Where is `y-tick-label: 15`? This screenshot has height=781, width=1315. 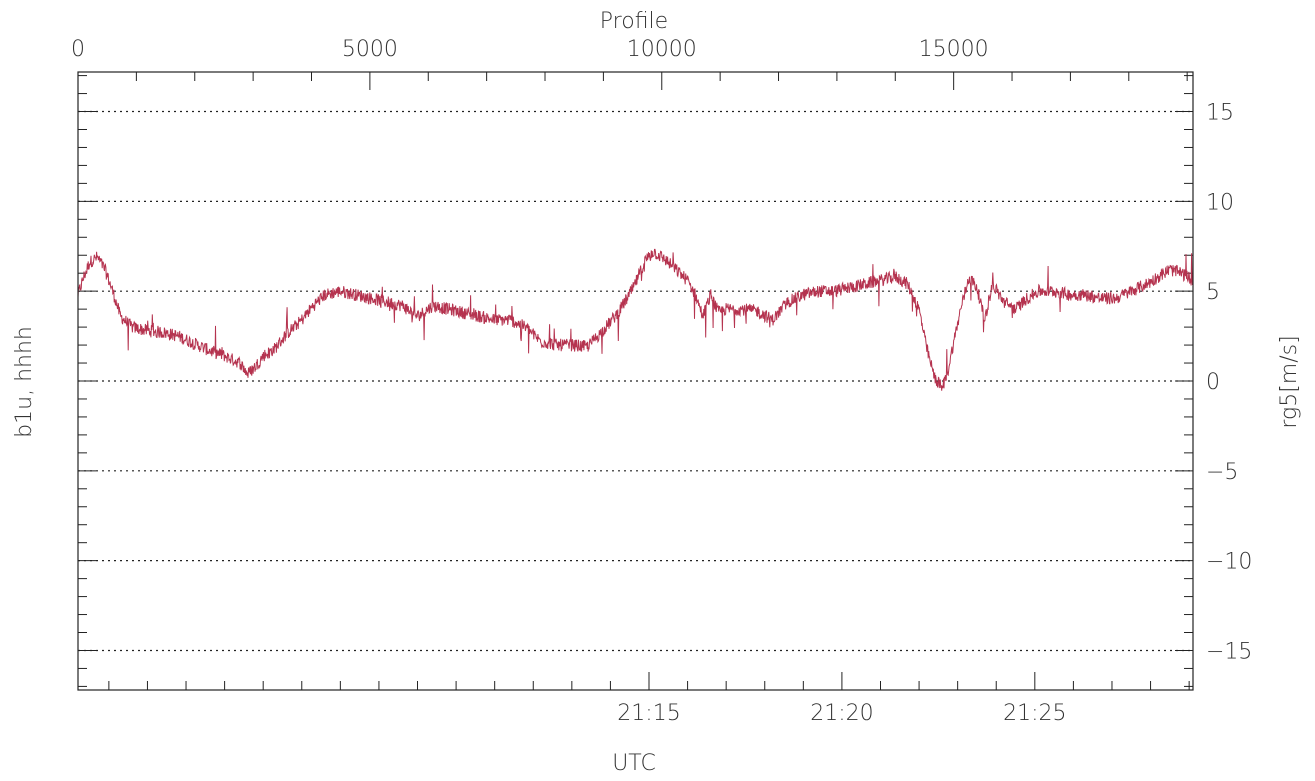 y-tick-label: 15 is located at coordinates (1220, 113).